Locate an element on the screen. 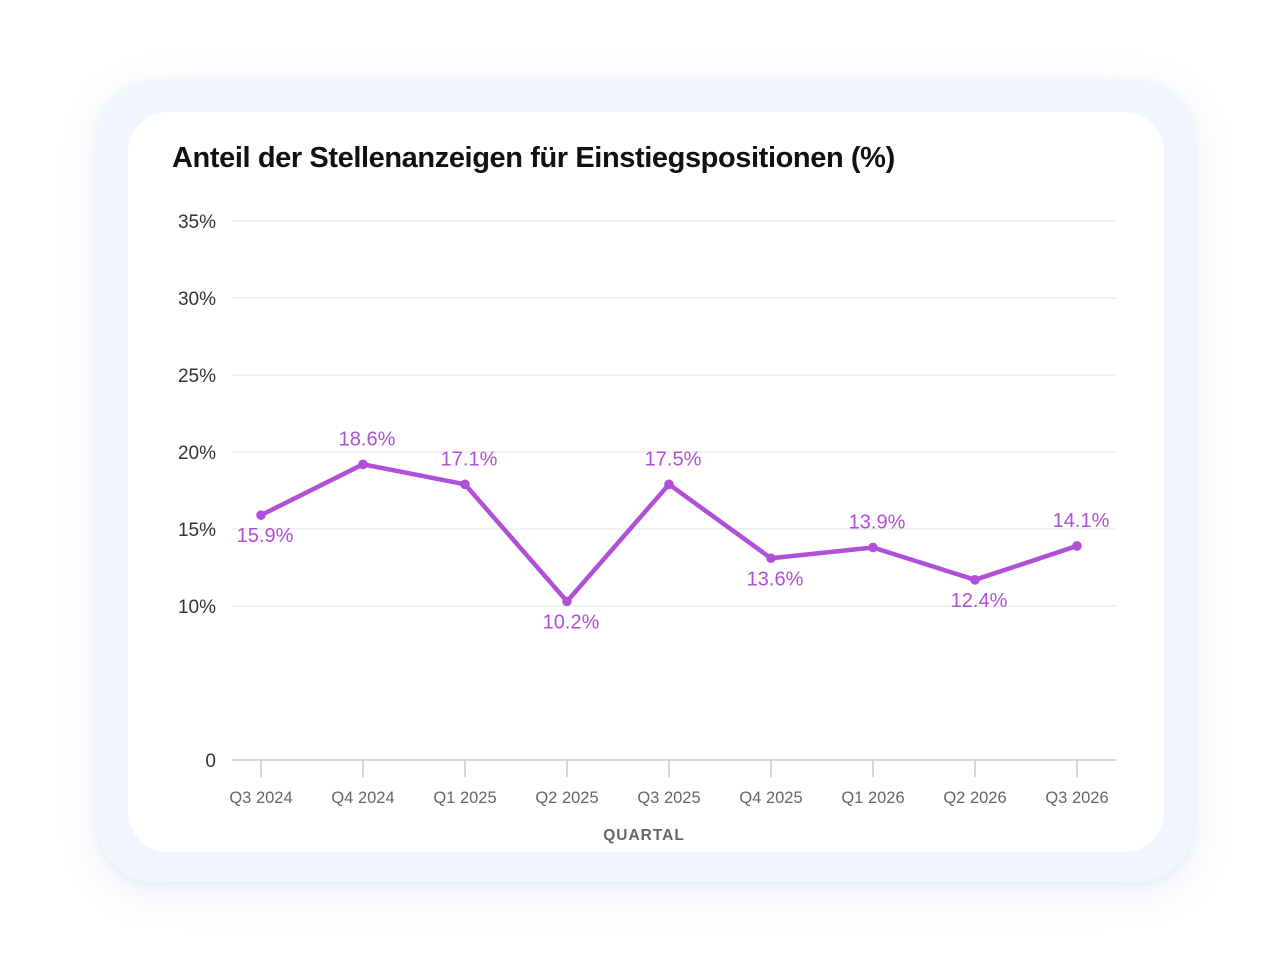  data-label: 18.6% is located at coordinates (367, 439).